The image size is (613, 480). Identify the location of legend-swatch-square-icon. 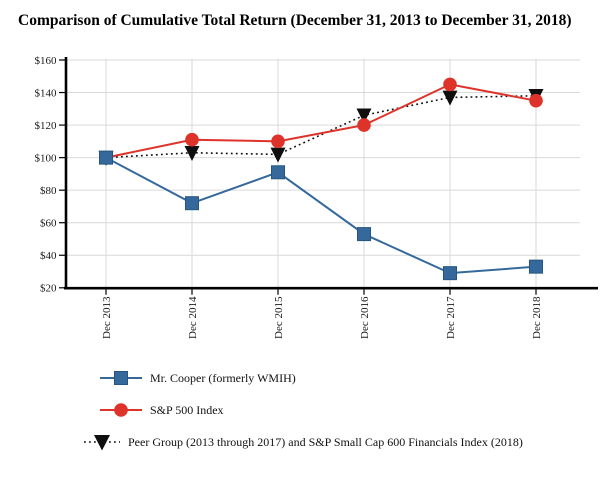
(121, 378).